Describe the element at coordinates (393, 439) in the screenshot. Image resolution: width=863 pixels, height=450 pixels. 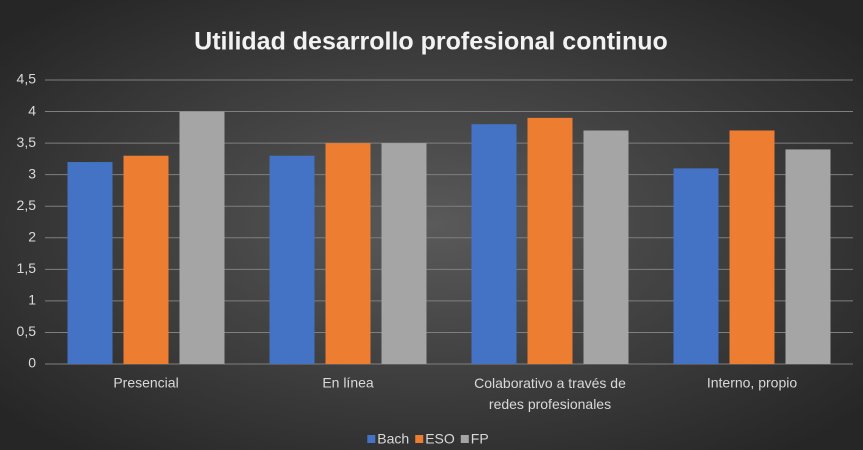
I see `legend-label: Bach` at that location.